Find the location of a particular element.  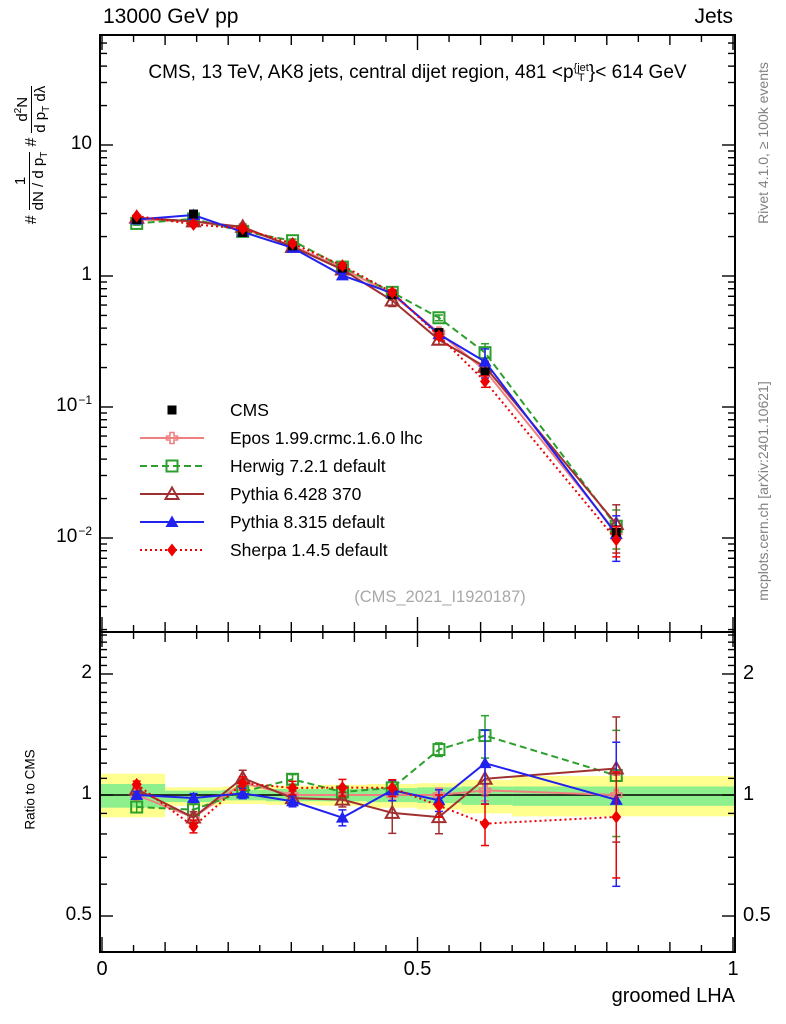

y-title-hash1: # is located at coordinates (31, 220).